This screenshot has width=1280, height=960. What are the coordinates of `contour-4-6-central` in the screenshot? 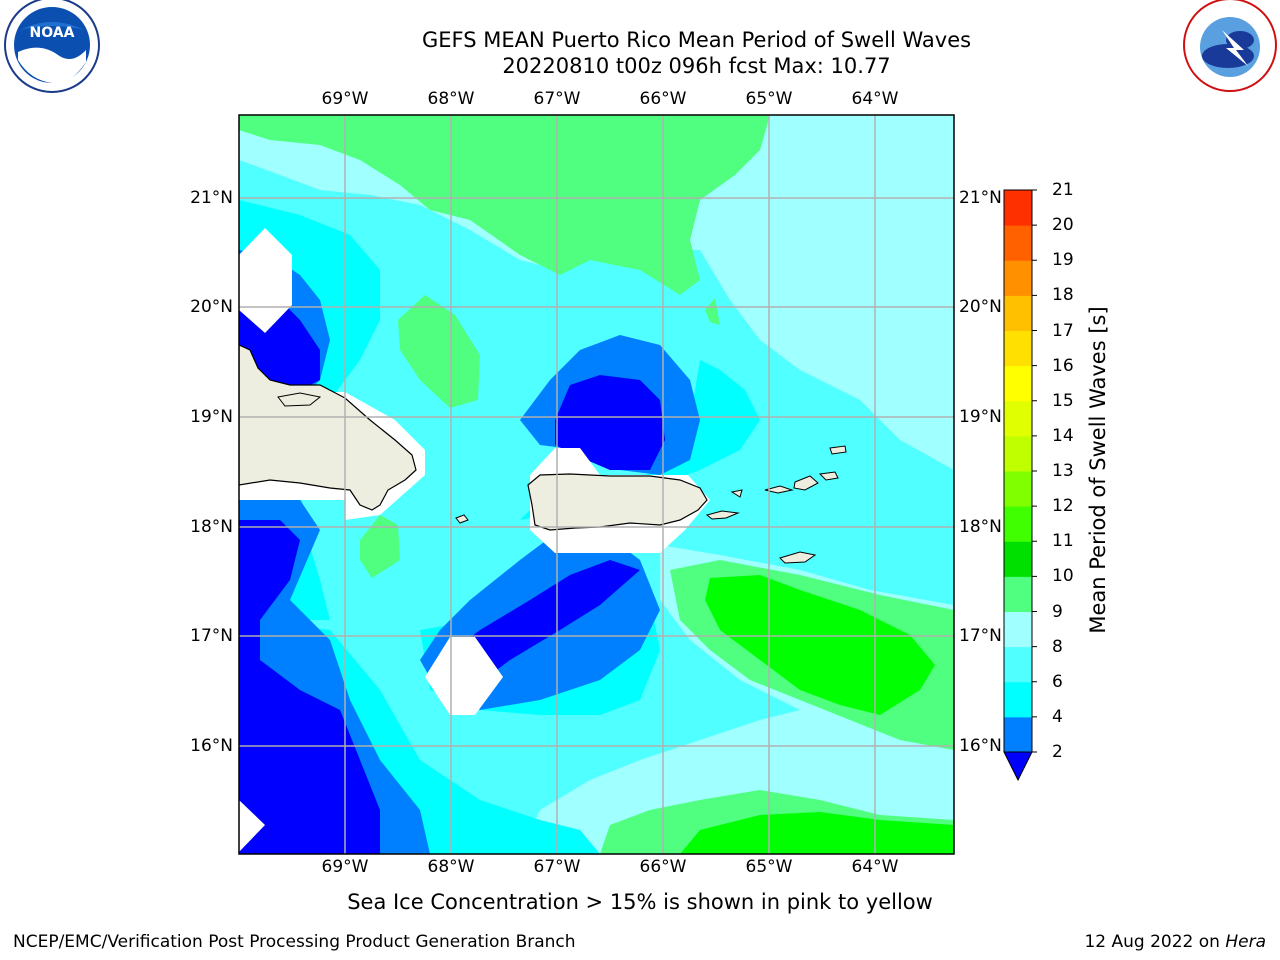 It's located at (640, 440).